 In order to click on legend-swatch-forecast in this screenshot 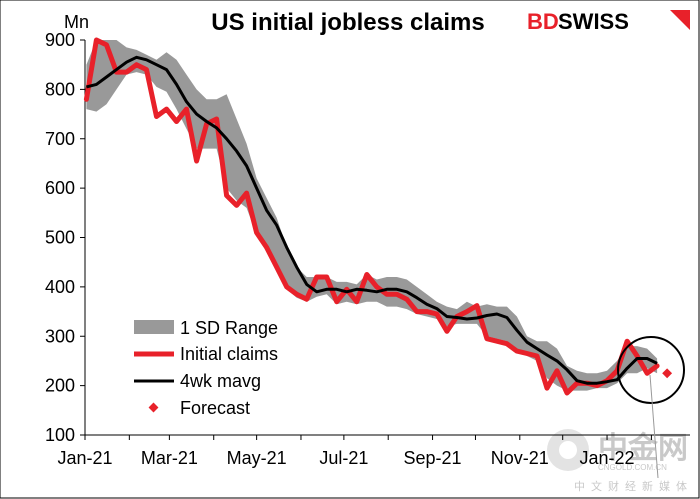, I will do `click(153, 407)`.